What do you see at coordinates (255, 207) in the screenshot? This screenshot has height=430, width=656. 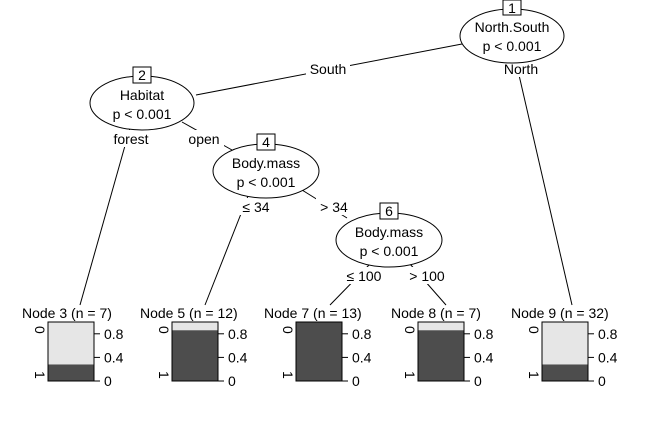 I see `edge-label-le-34: ≤ 34` at bounding box center [255, 207].